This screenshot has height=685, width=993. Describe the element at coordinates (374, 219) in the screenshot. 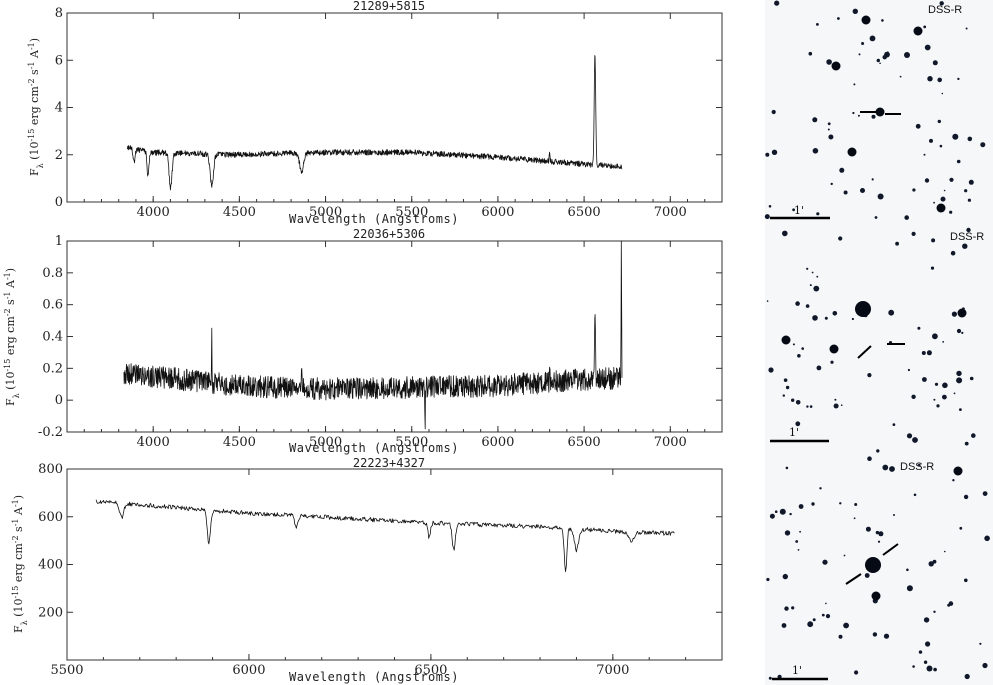

I see `x-axis-label: Wavelength (Angstroms)` at that location.